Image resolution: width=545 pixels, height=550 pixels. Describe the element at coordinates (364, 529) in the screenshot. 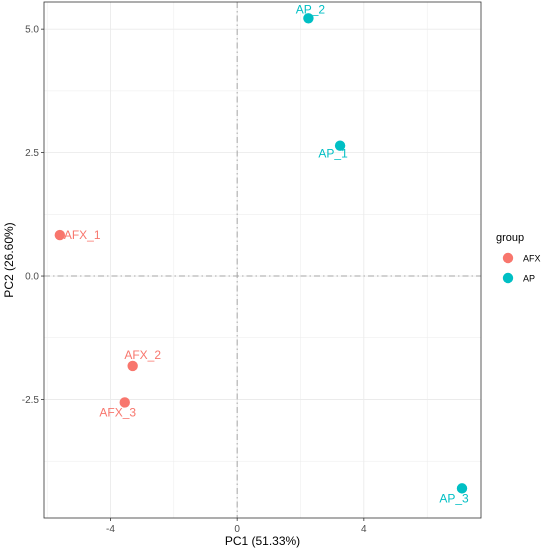

I see `x-tick-label: 4` at that location.